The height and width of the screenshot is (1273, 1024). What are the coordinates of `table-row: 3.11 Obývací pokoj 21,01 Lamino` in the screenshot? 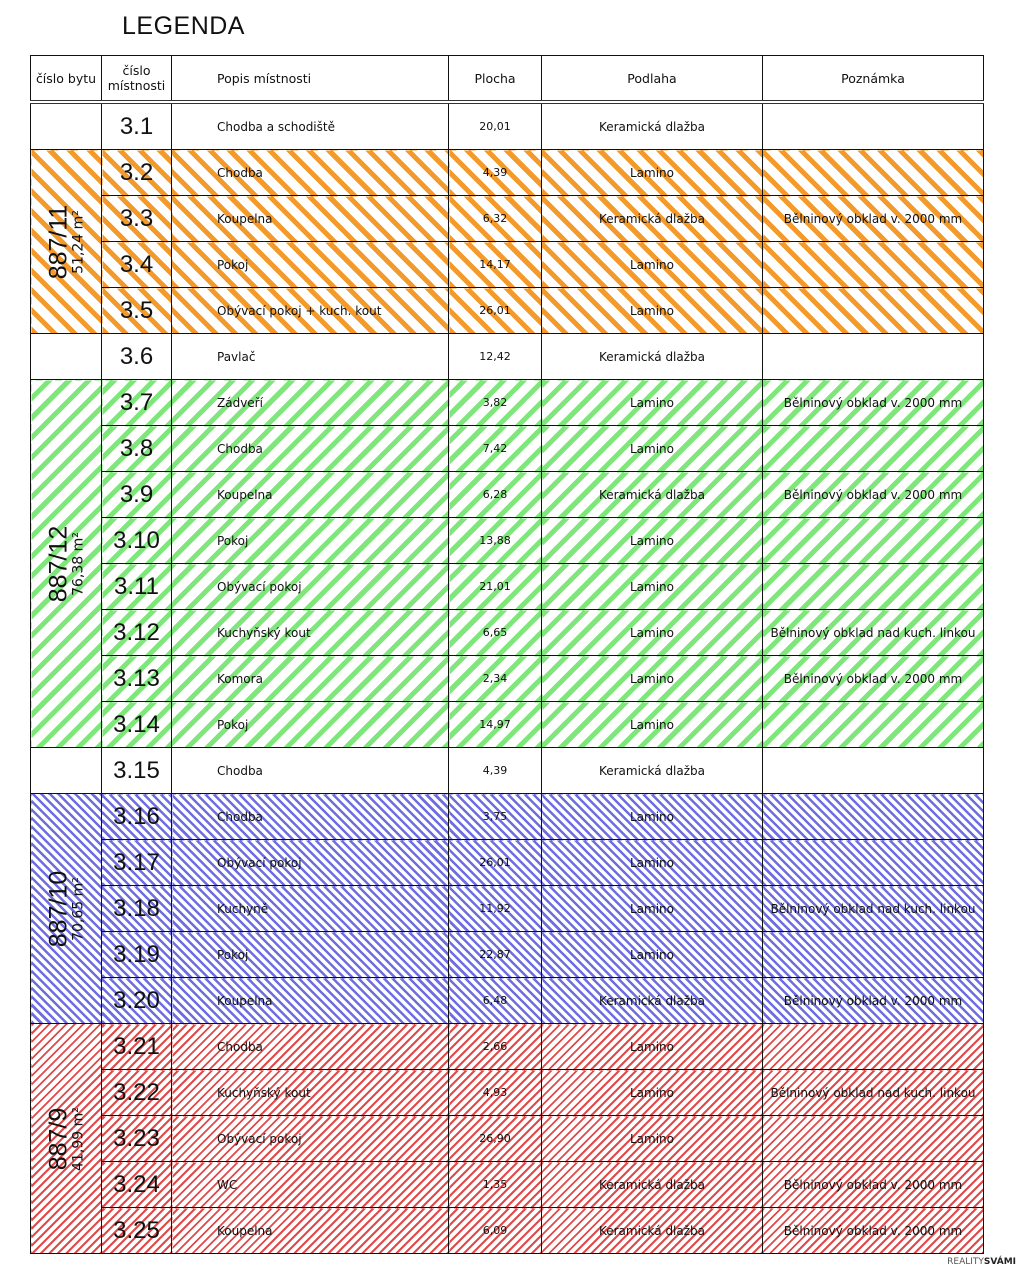 It's located at (507, 586).